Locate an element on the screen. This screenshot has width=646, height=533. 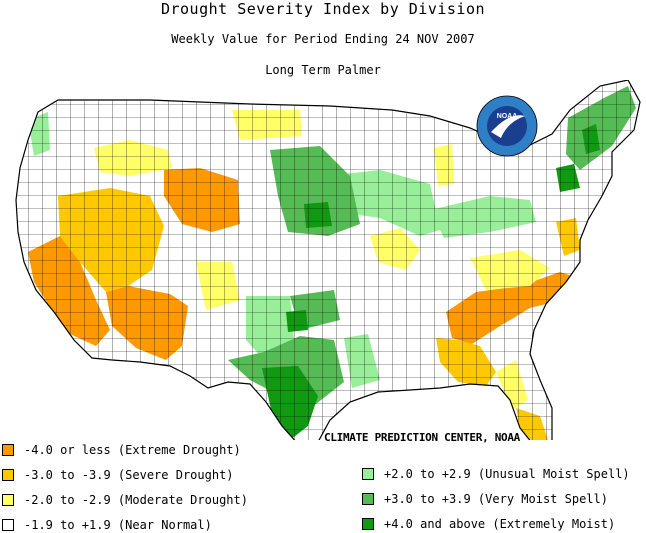
legend-item-moist-0: +2.0 to +2.9 (Unusual Moist Spell) is located at coordinates (496, 474).